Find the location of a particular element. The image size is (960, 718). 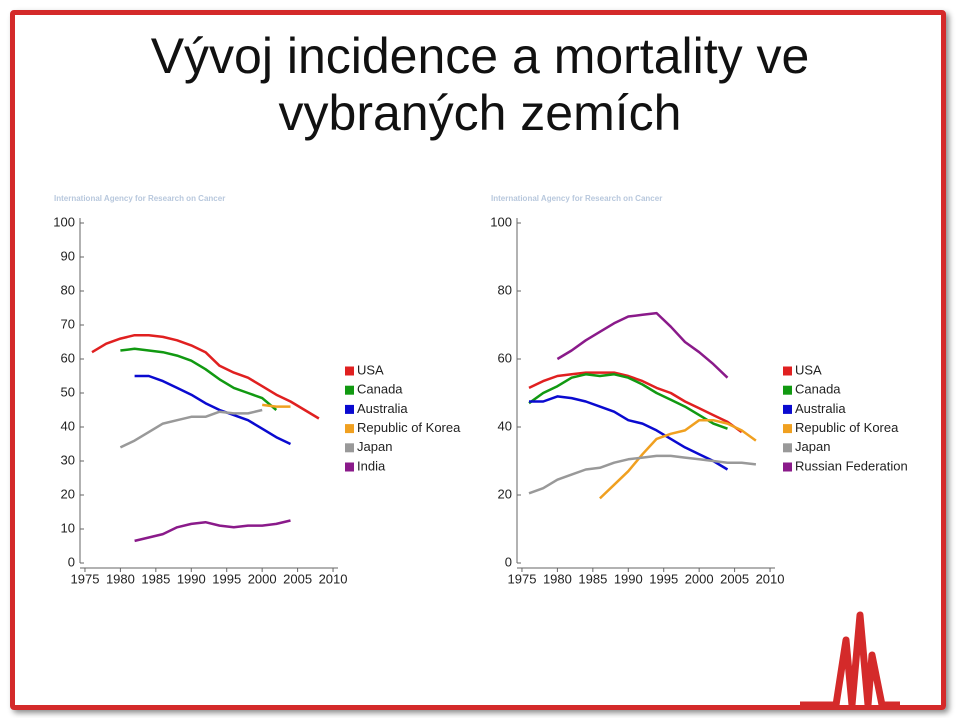

legend-label: Russian Federation is located at coordinates (851, 465).